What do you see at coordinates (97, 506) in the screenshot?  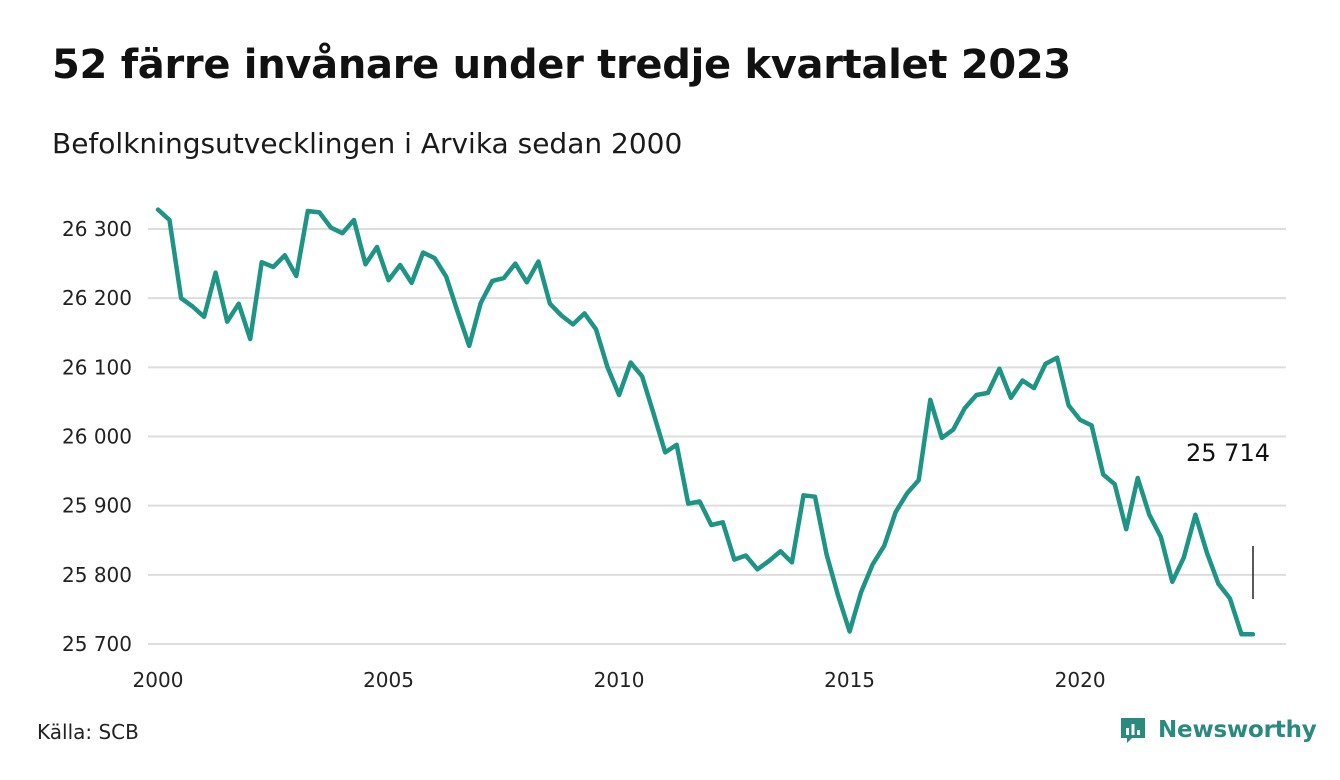 I see `y-tick-label: 25 900` at bounding box center [97, 506].